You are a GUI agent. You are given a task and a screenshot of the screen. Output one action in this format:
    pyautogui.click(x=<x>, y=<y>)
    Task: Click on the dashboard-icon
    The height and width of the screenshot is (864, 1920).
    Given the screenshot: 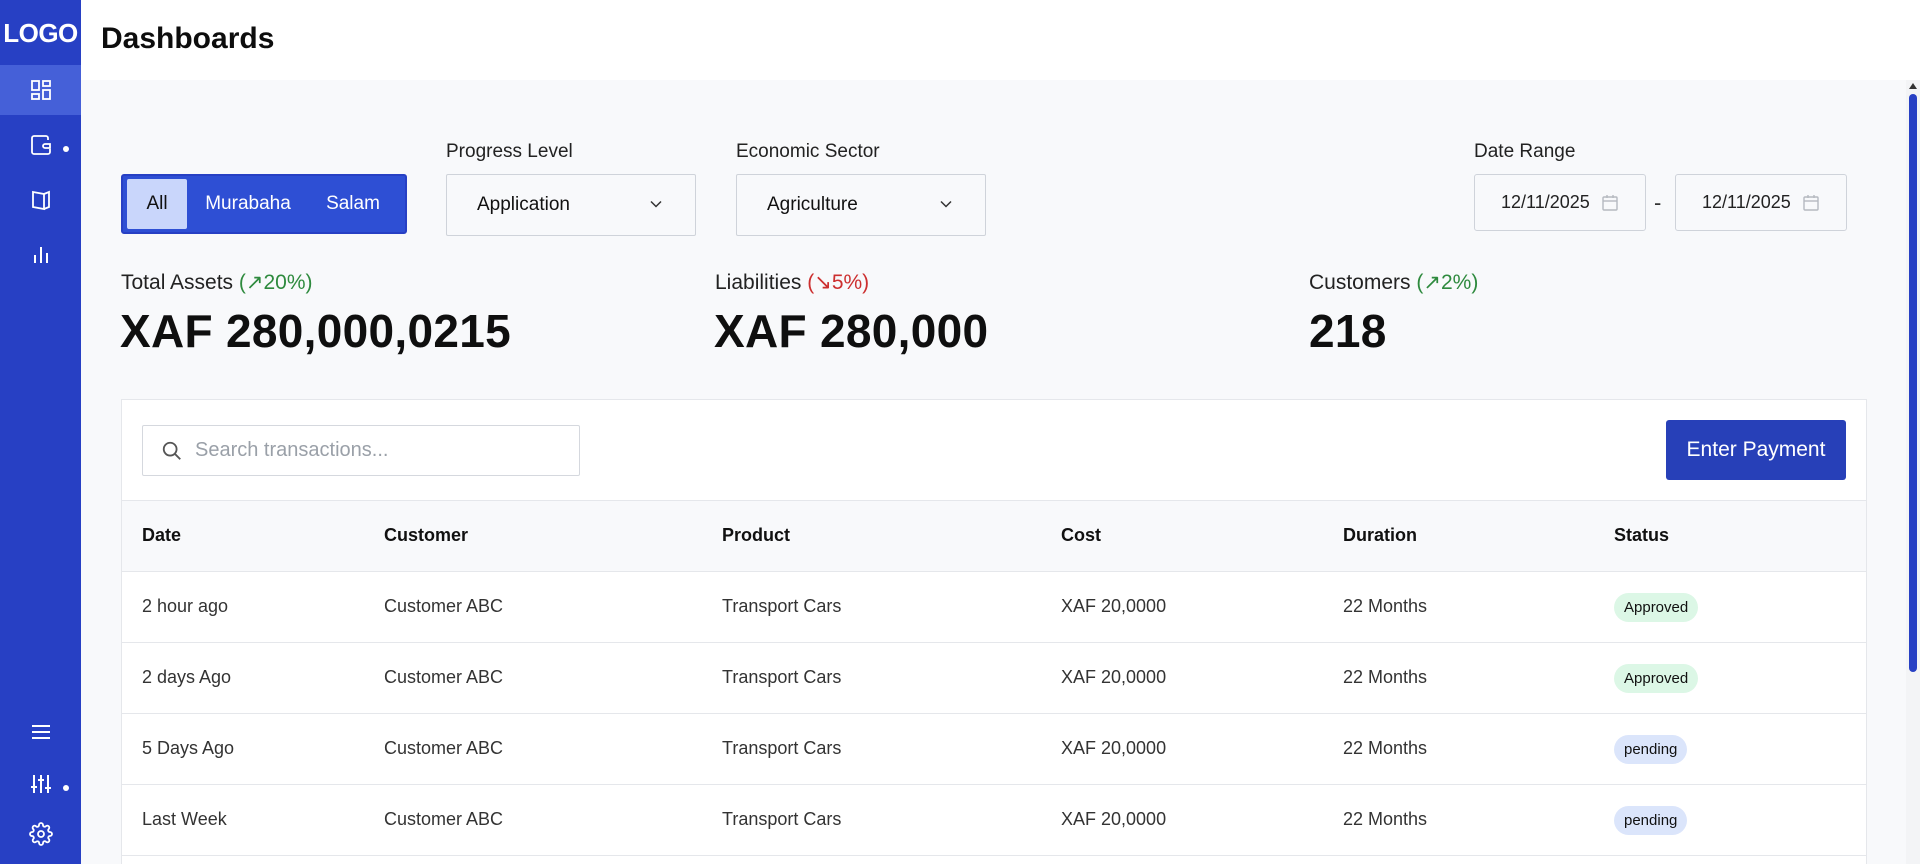 What is the action you would take?
    pyautogui.click(x=40, y=90)
    